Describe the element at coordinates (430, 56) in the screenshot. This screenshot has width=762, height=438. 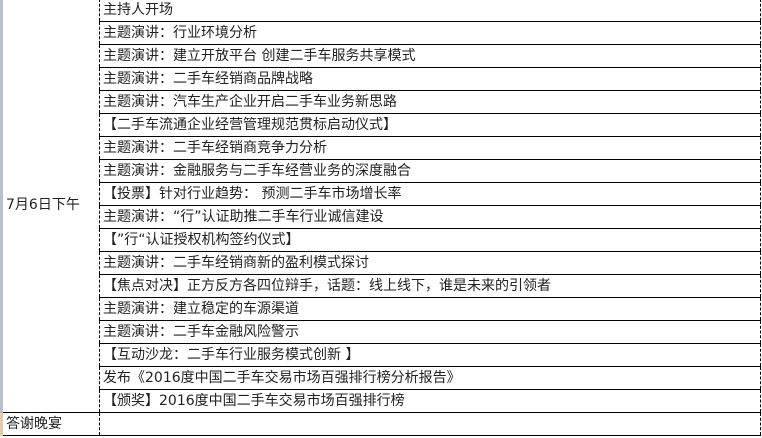
I see `agenda-item: 主题演讲：建立开放平台 创建二手车服务共享模式` at that location.